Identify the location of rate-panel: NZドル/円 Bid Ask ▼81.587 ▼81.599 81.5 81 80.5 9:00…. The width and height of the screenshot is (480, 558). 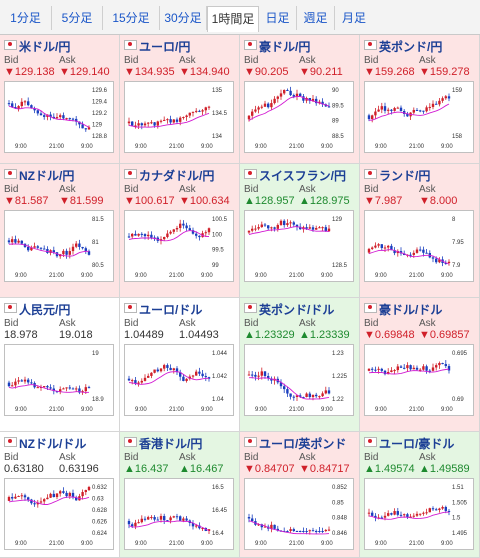
(60, 231).